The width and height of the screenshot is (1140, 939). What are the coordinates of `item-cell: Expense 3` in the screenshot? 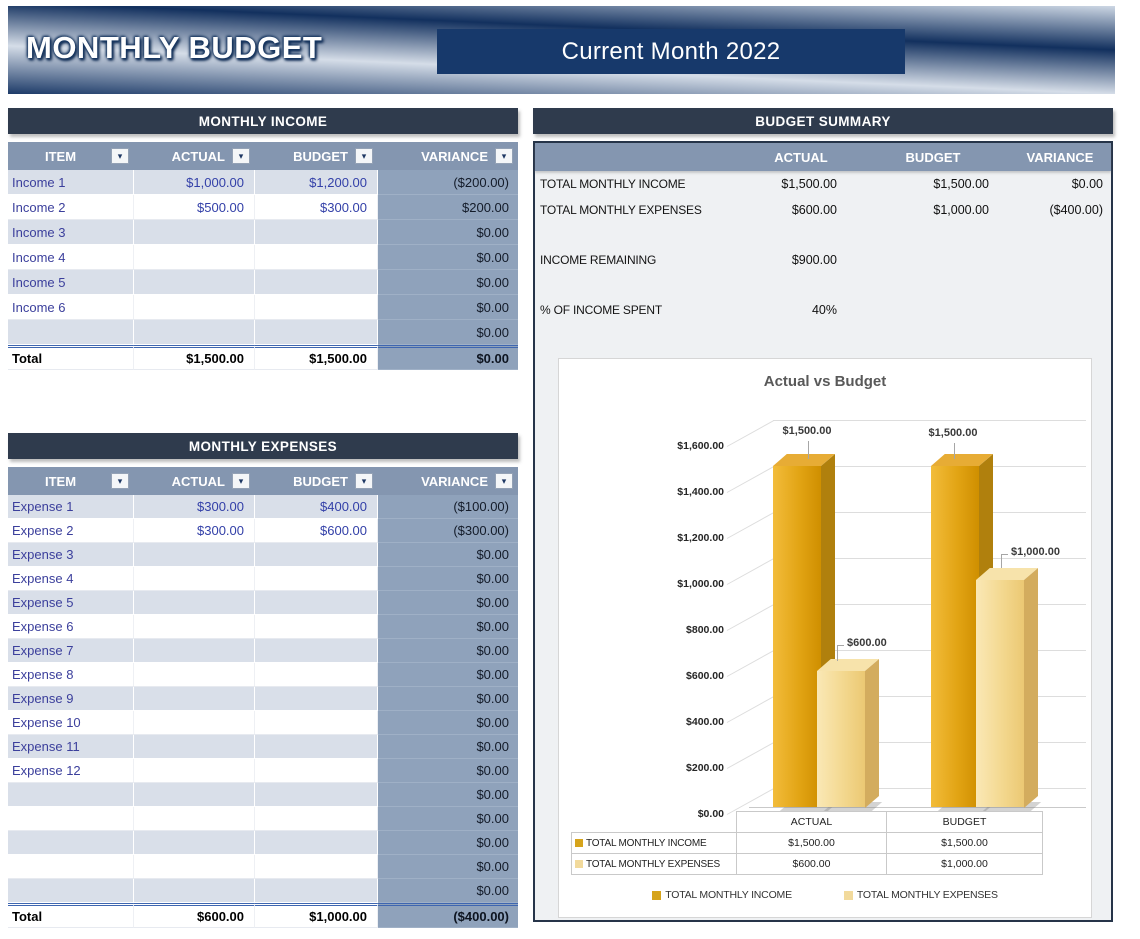 It's located at (71, 555).